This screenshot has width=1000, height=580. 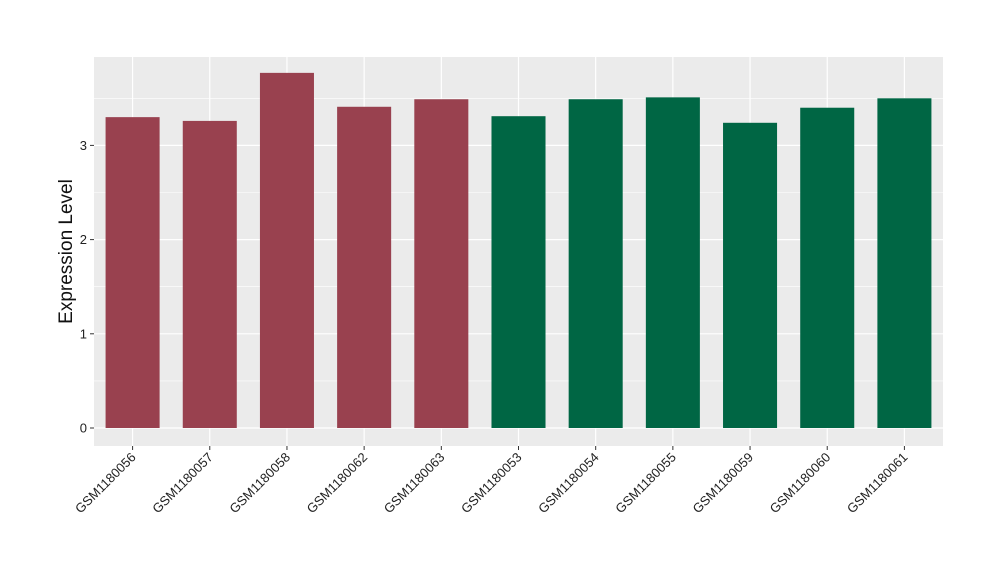 What do you see at coordinates (518, 272) in the screenshot?
I see `bar-GSM1180053` at bounding box center [518, 272].